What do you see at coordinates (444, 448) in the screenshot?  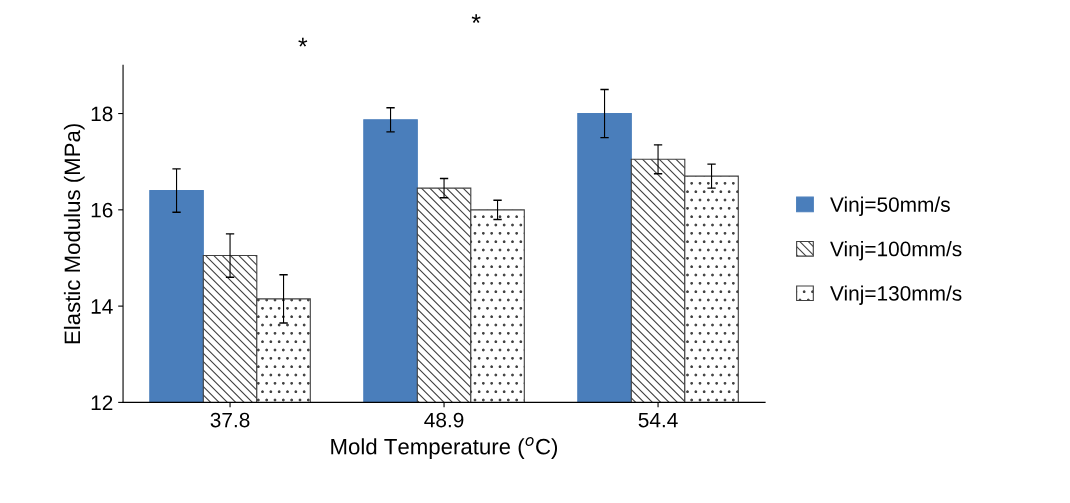 I see `x-axis-title: Mold Temperature ($^{o}$C)` at bounding box center [444, 448].